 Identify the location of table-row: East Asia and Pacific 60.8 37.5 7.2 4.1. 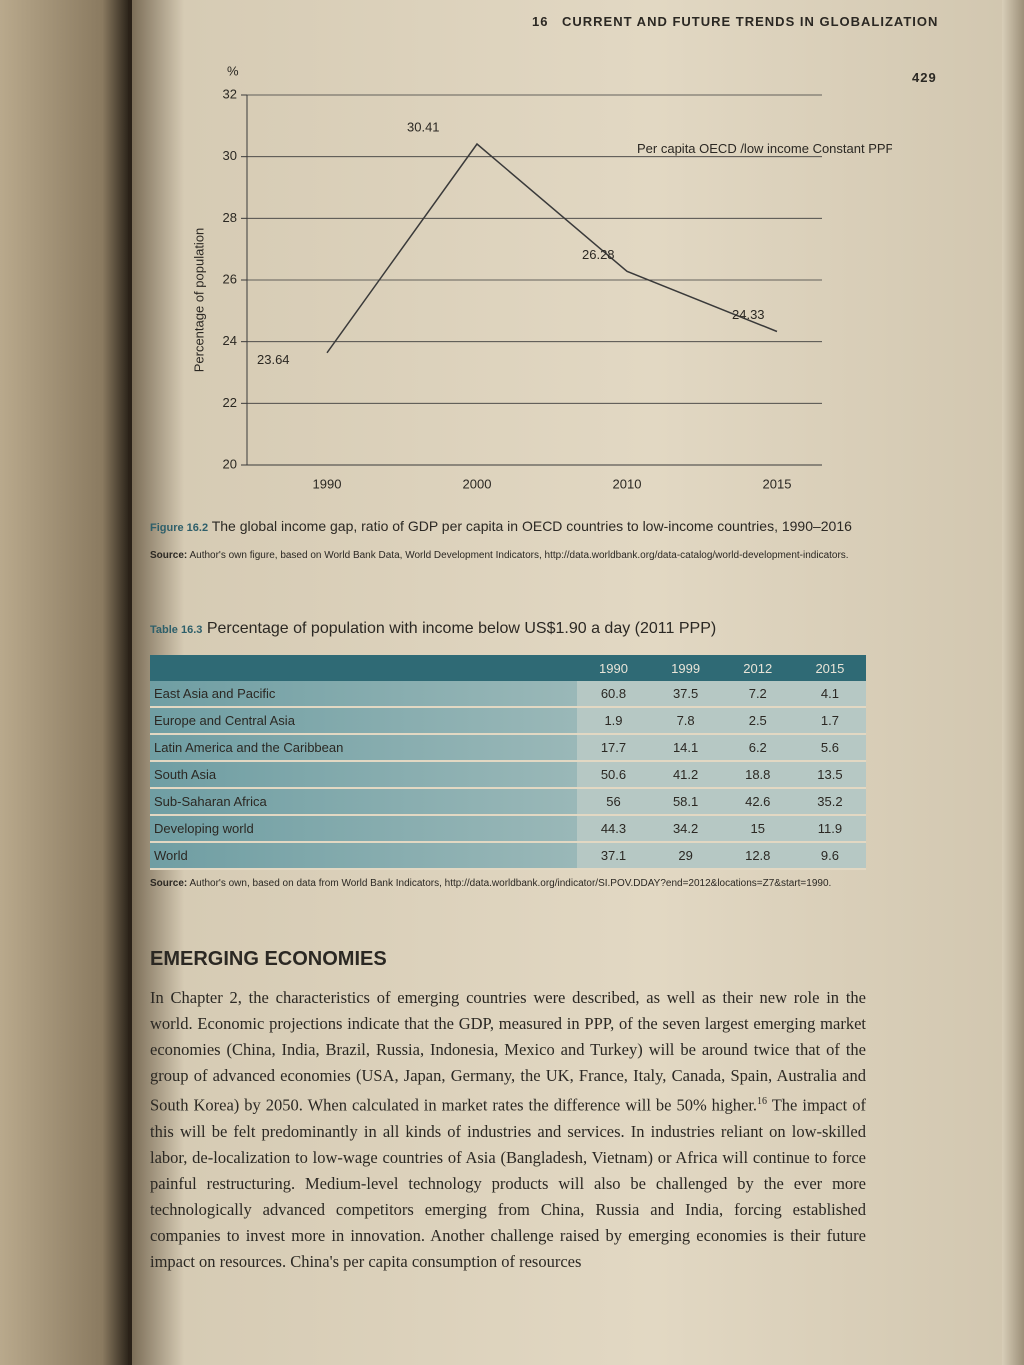
(508, 694).